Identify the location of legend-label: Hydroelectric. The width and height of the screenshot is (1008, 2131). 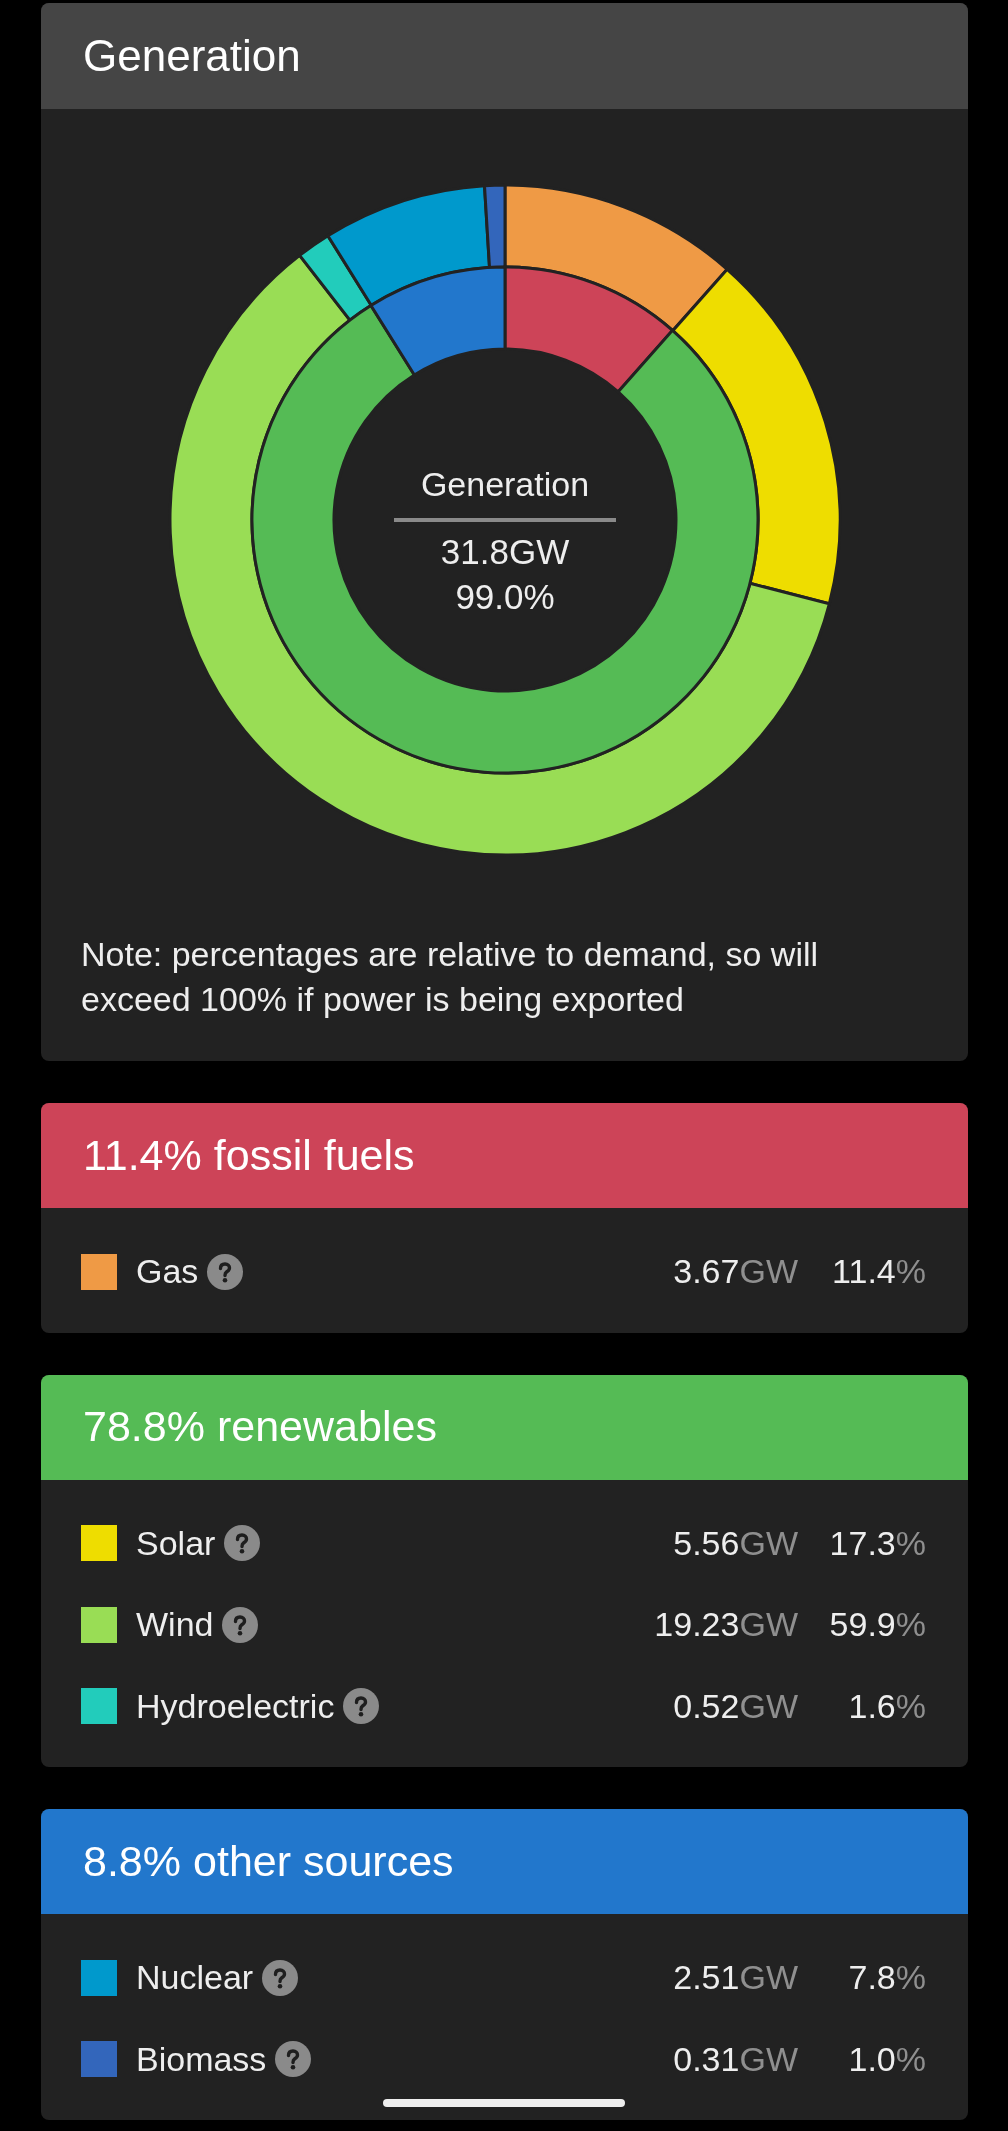
(235, 1706).